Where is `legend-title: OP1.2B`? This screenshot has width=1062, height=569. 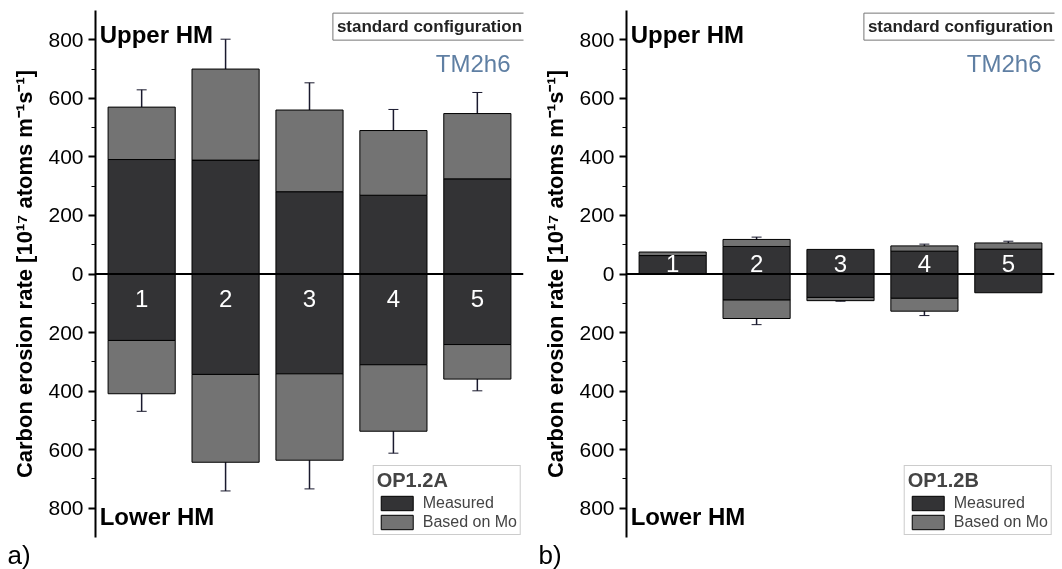
legend-title: OP1.2B is located at coordinates (943, 480).